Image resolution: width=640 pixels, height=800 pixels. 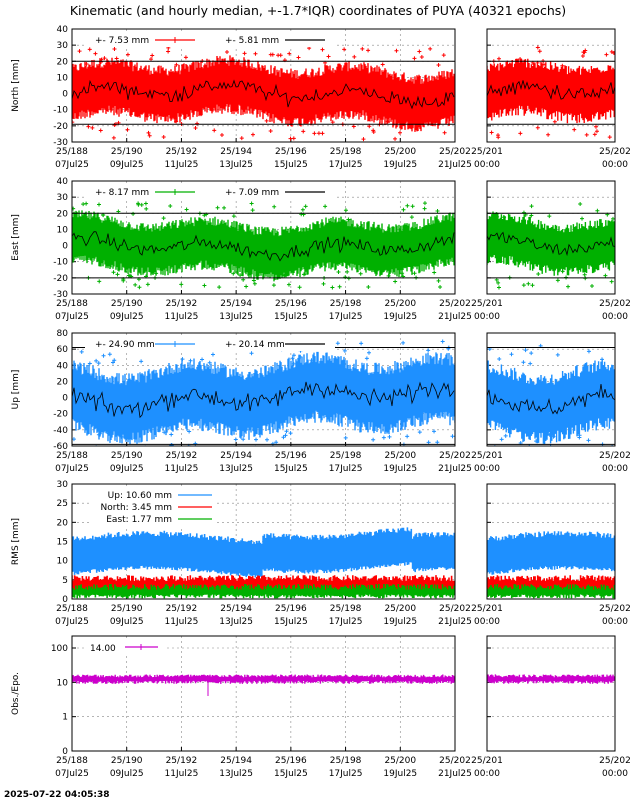 What do you see at coordinates (60, 431) in the screenshot?
I see `y-tick-label: -40` at bounding box center [60, 431].